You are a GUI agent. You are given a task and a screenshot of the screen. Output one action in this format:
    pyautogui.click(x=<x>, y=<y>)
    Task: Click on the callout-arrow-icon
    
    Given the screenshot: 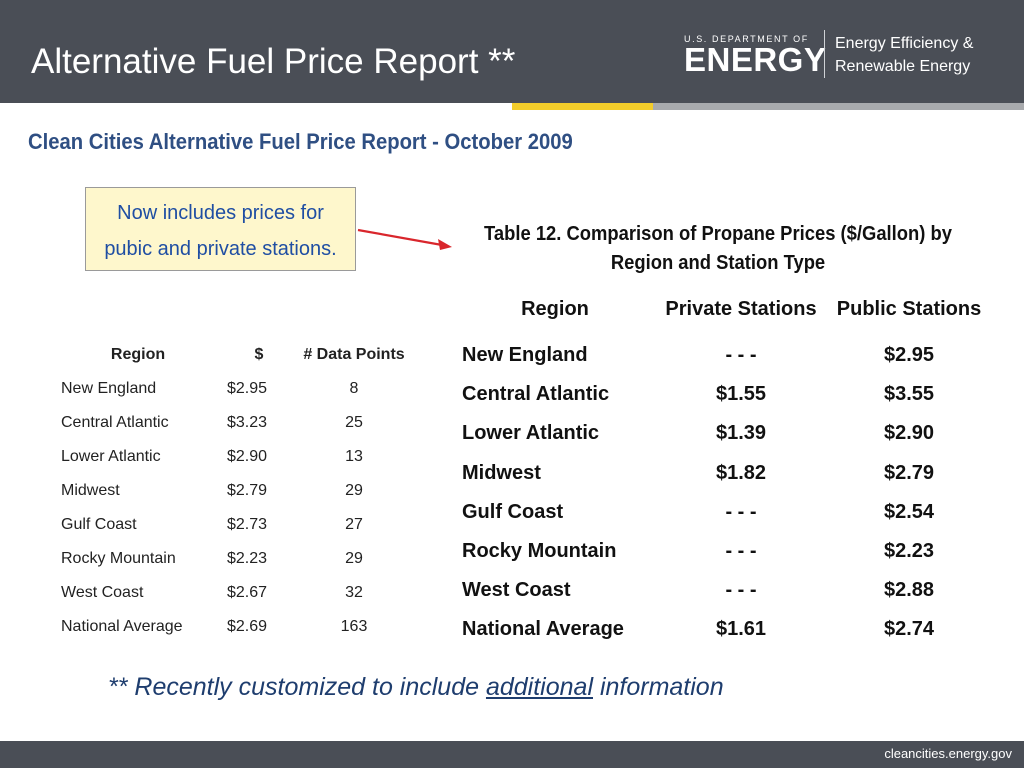 What is the action you would take?
    pyautogui.click(x=404, y=239)
    